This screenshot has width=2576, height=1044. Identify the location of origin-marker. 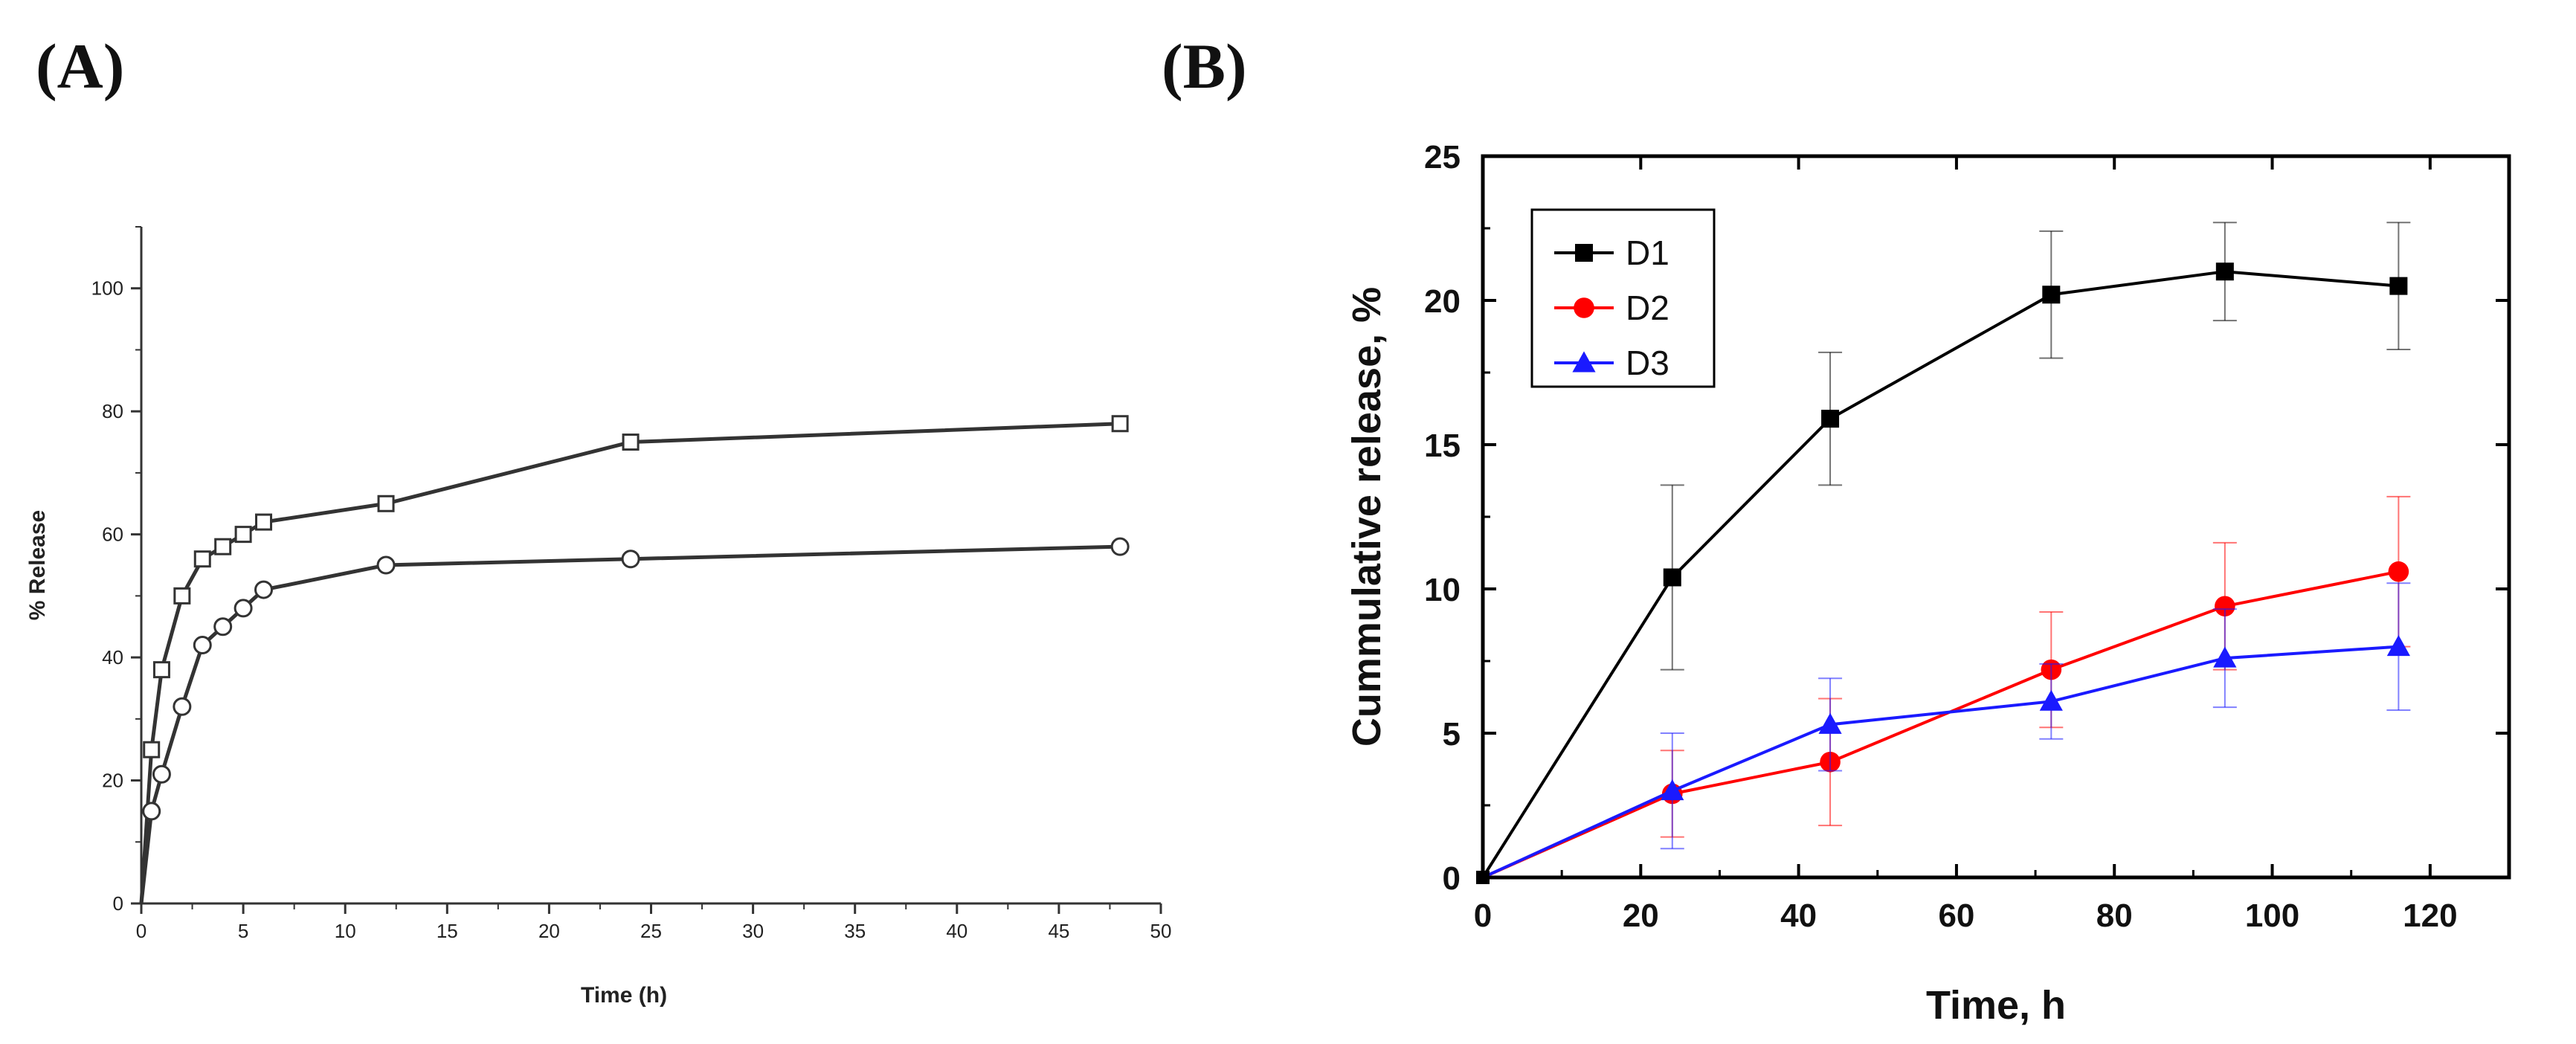
(1483, 878).